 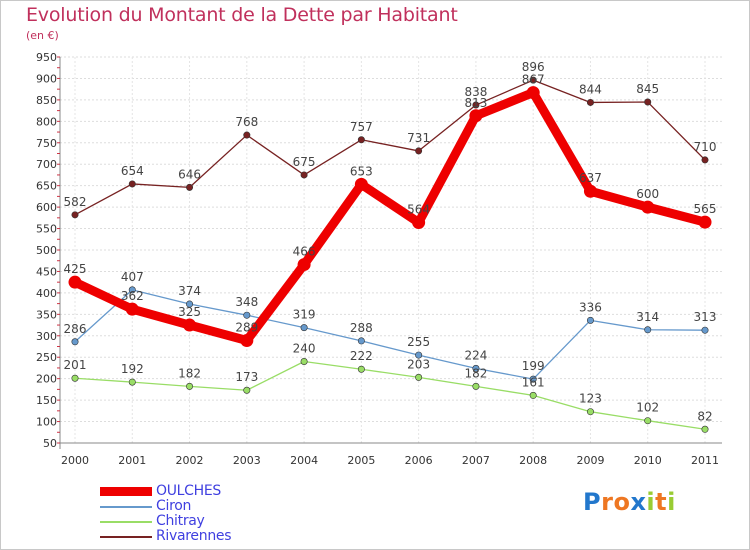 I want to click on data-label-rivarennes: 582, so click(x=75, y=202).